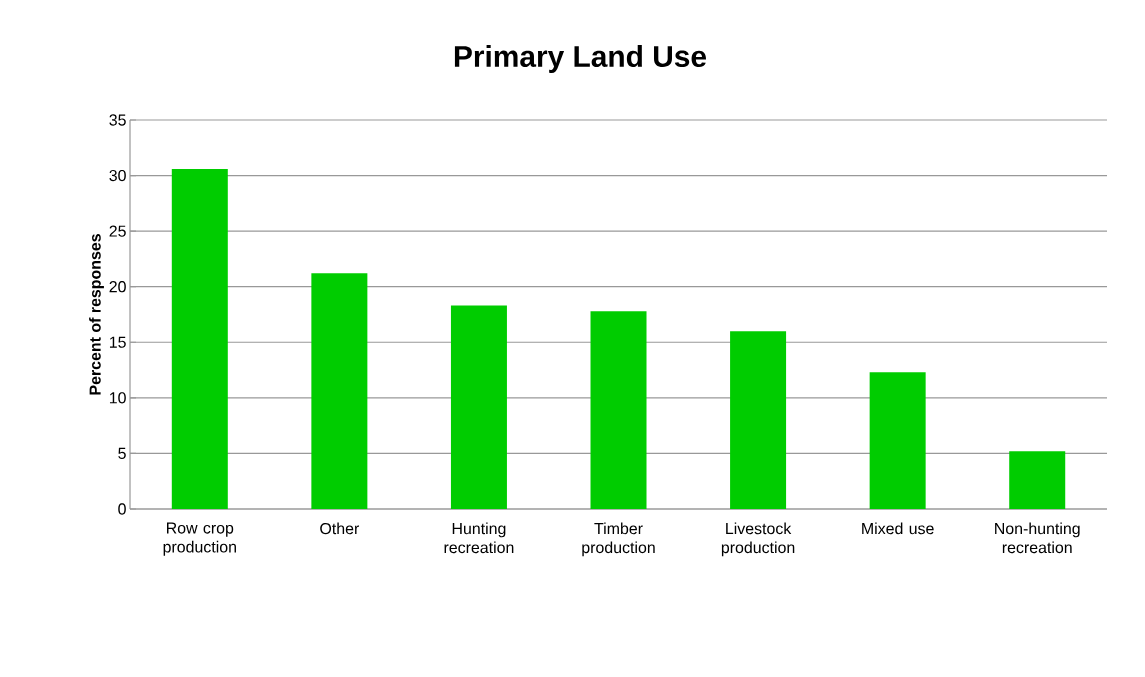 The height and width of the screenshot is (677, 1145). Describe the element at coordinates (618, 539) in the screenshot. I see `x-tick-label: Timber production` at that location.